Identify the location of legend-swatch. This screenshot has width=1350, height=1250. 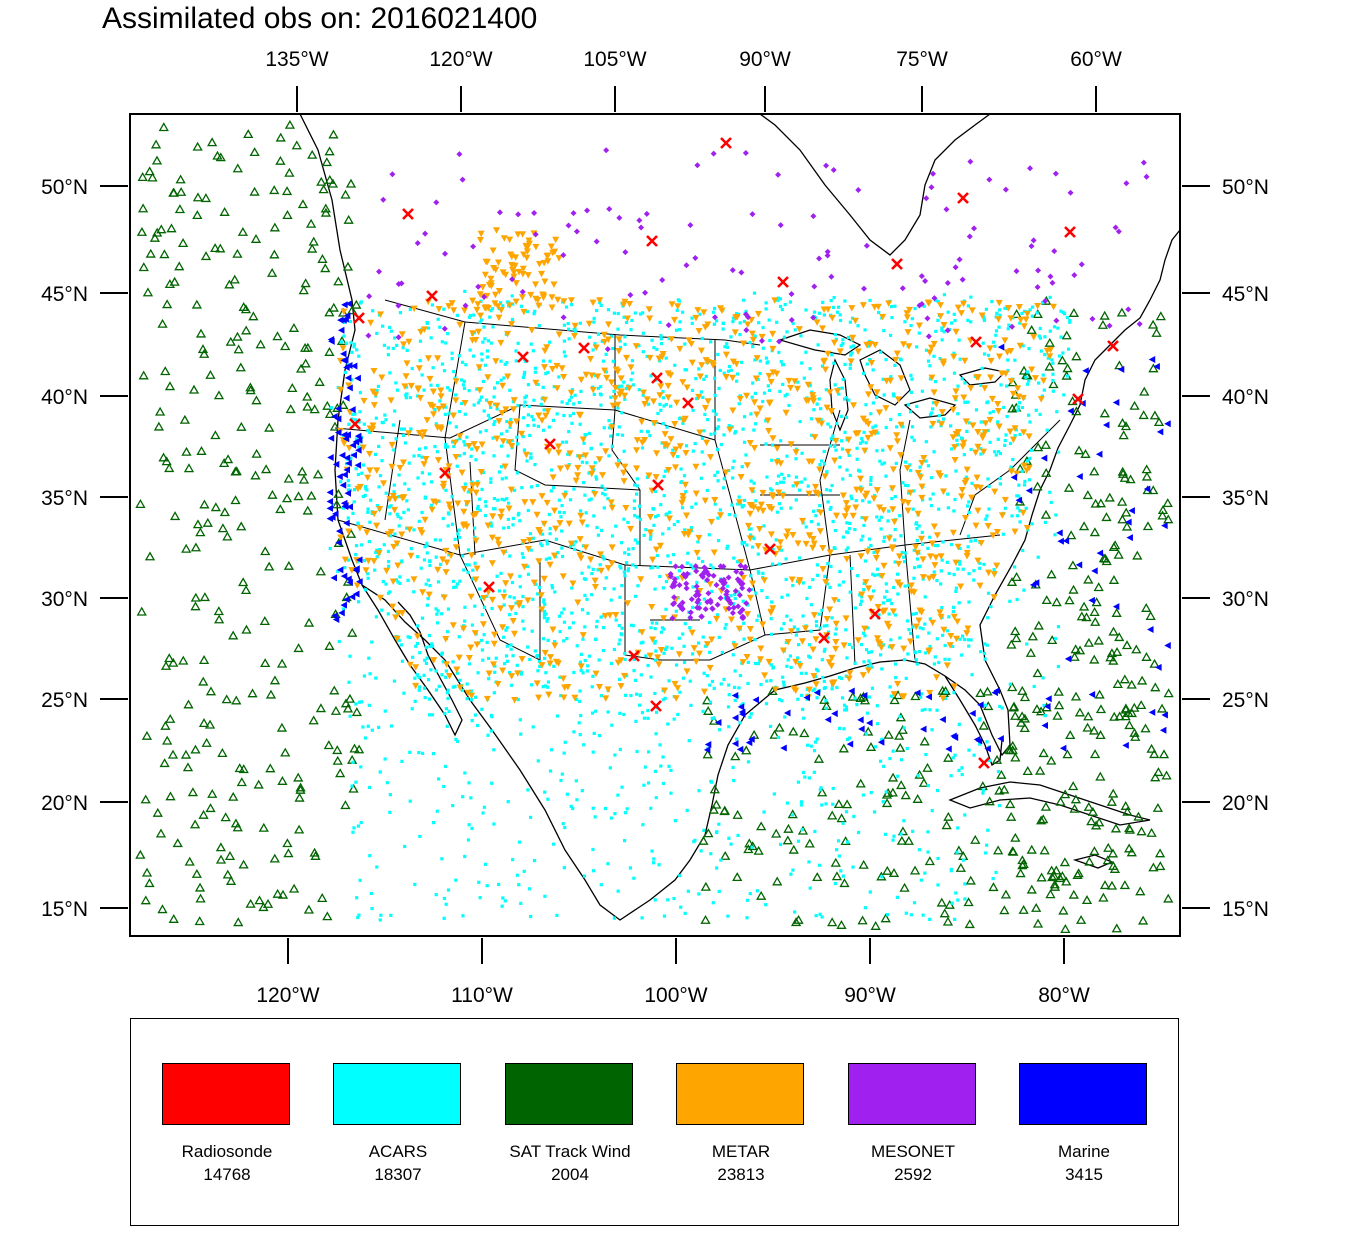
(226, 1094).